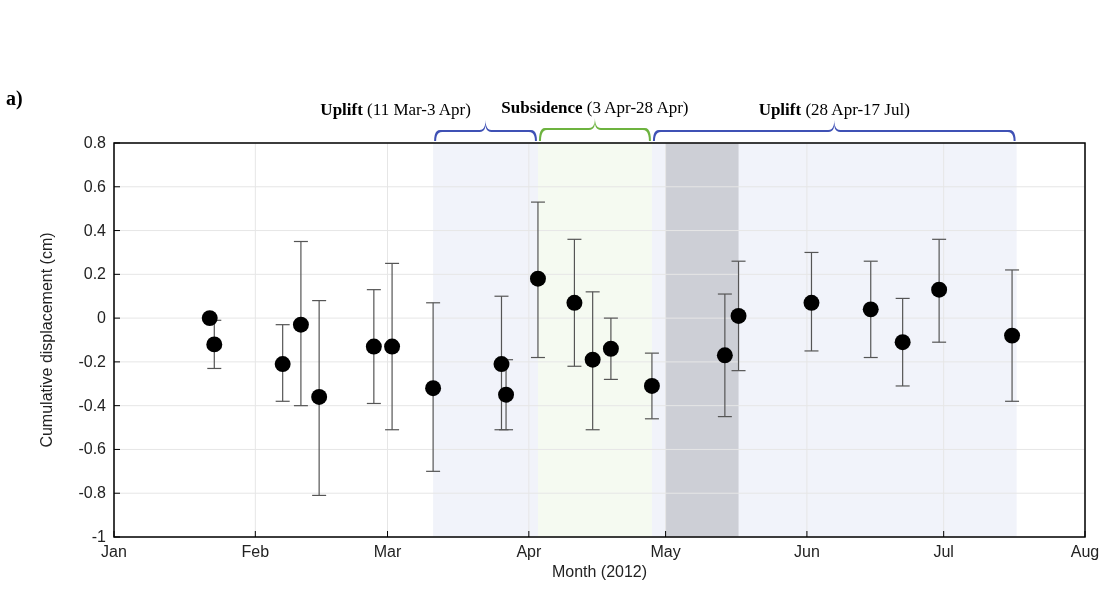 Image resolution: width=1101 pixels, height=600 pixels. What do you see at coordinates (665, 551) in the screenshot?
I see `x-tick-label: May` at bounding box center [665, 551].